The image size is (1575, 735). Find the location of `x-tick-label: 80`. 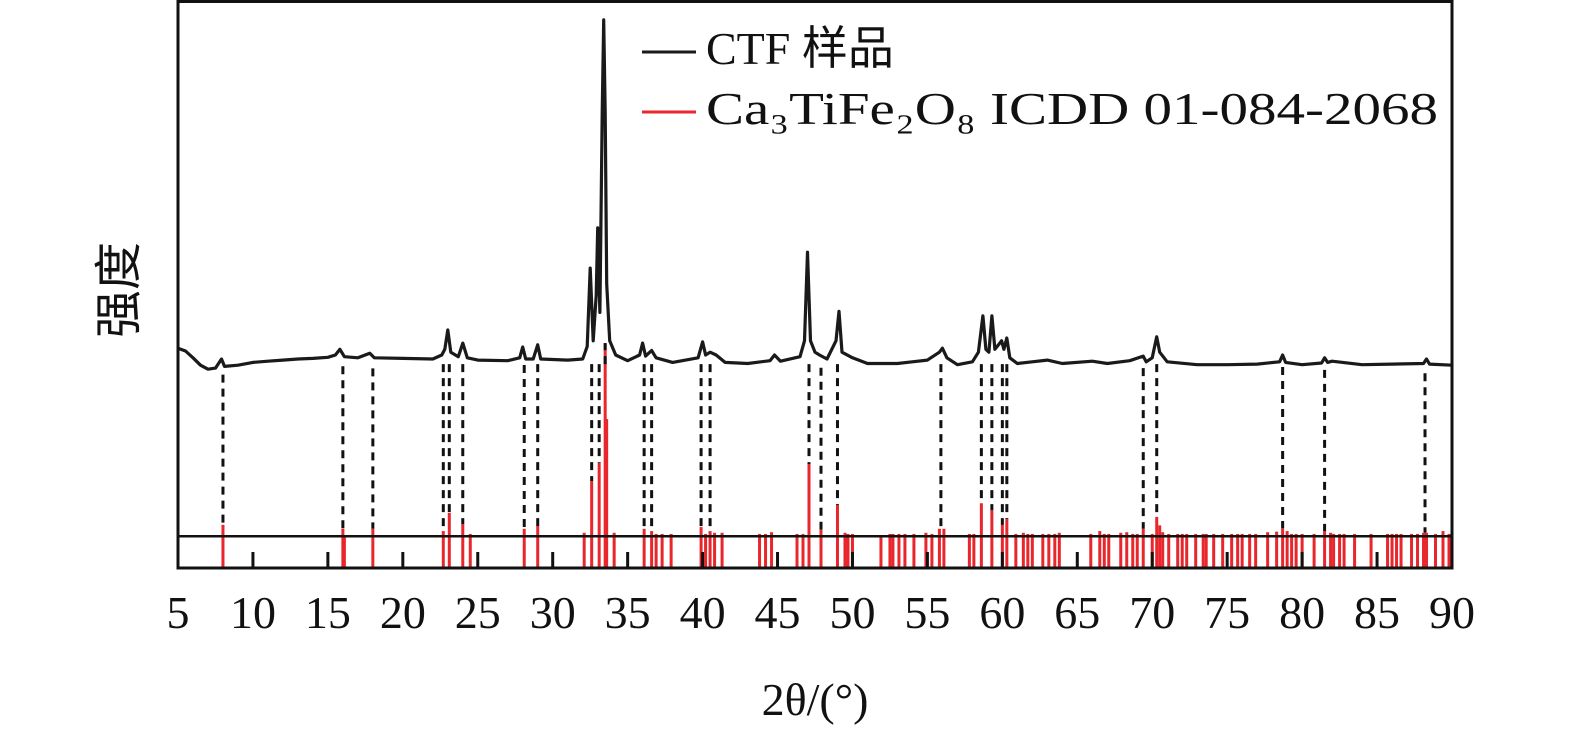

x-tick-label: 80 is located at coordinates (1302, 612).